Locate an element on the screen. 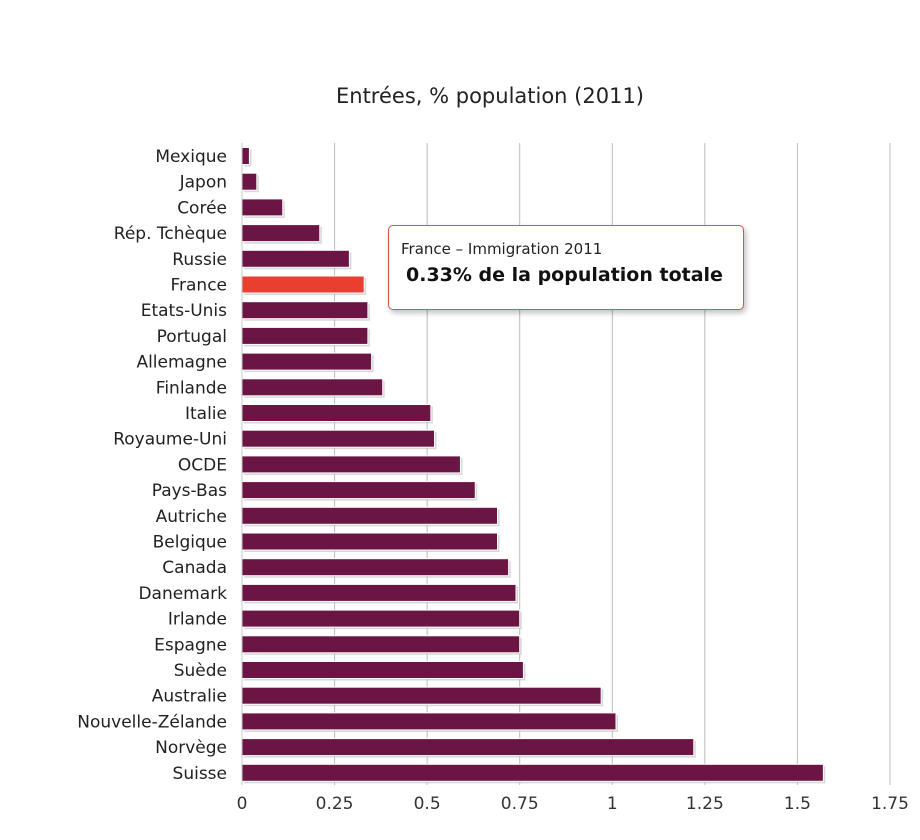  category-label: Royaume-Uni is located at coordinates (170, 440).